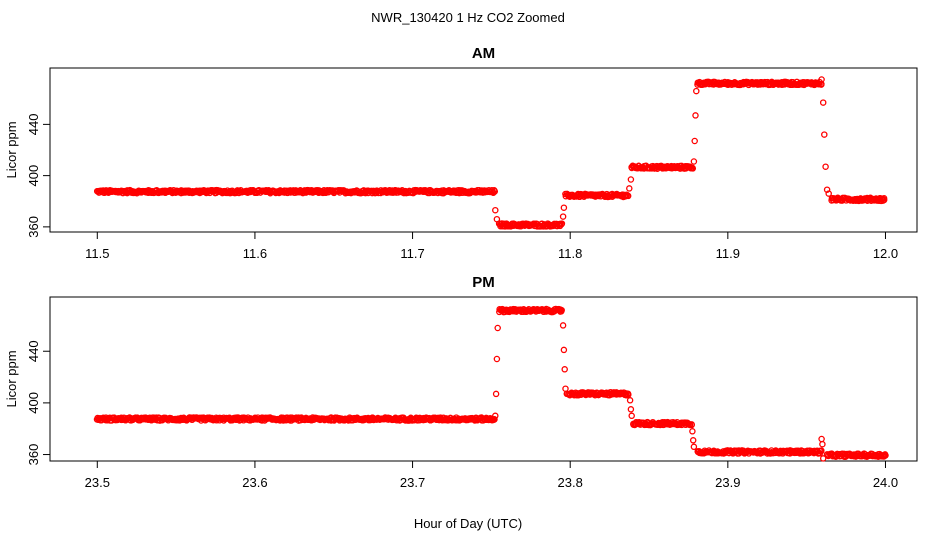 The height and width of the screenshot is (540, 936). I want to click on x-tick-label: 23.9, so click(727, 482).